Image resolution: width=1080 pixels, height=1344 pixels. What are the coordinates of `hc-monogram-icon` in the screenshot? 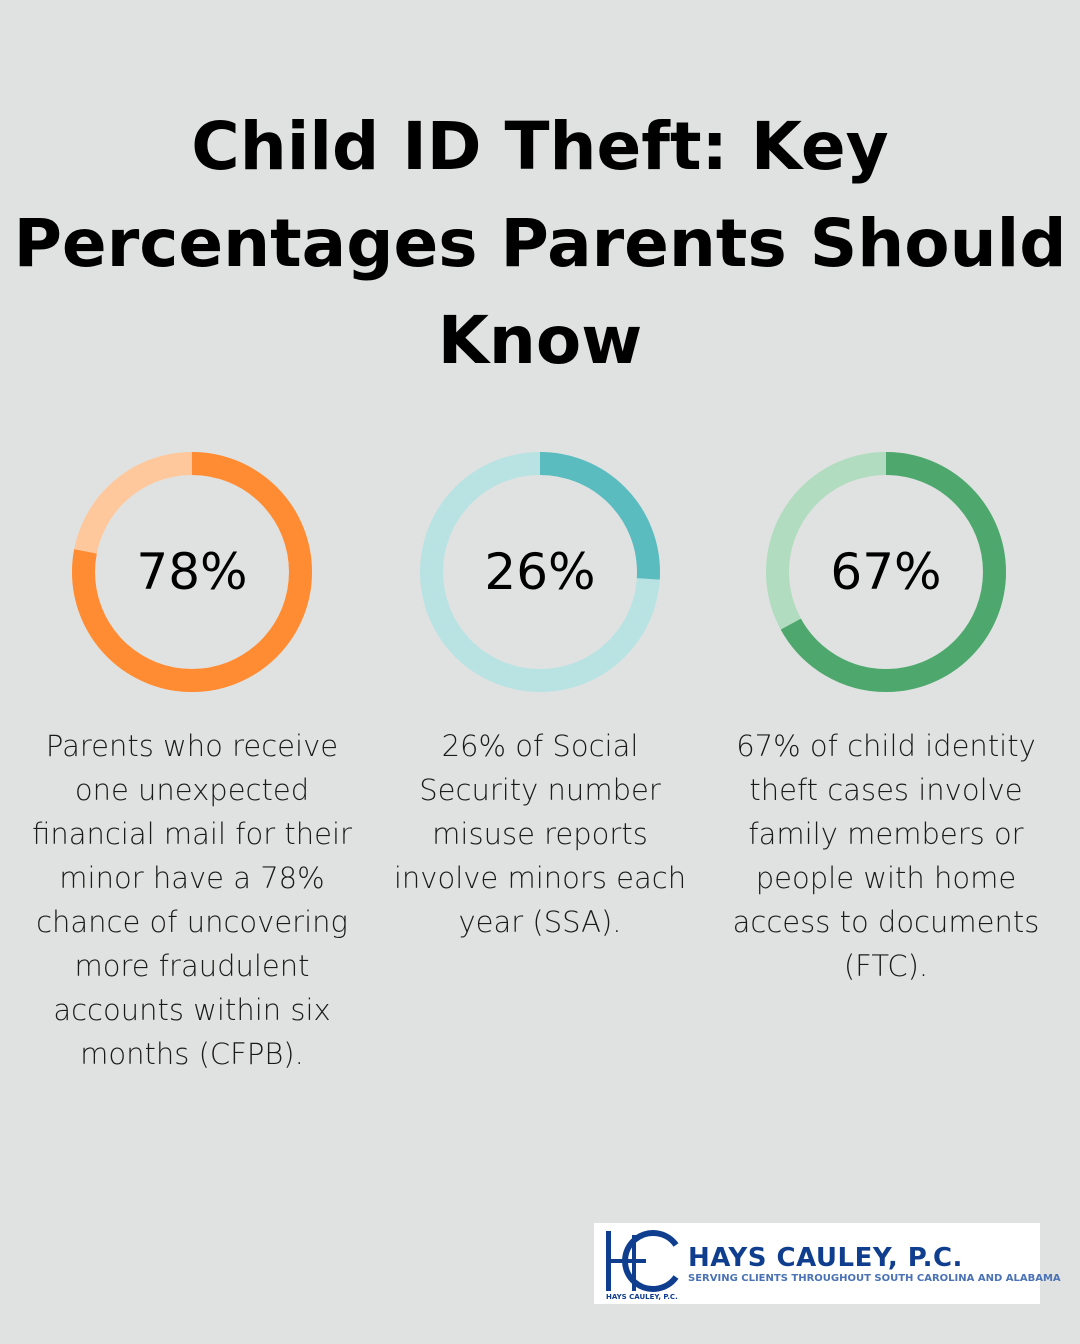 It's located at (642, 1261).